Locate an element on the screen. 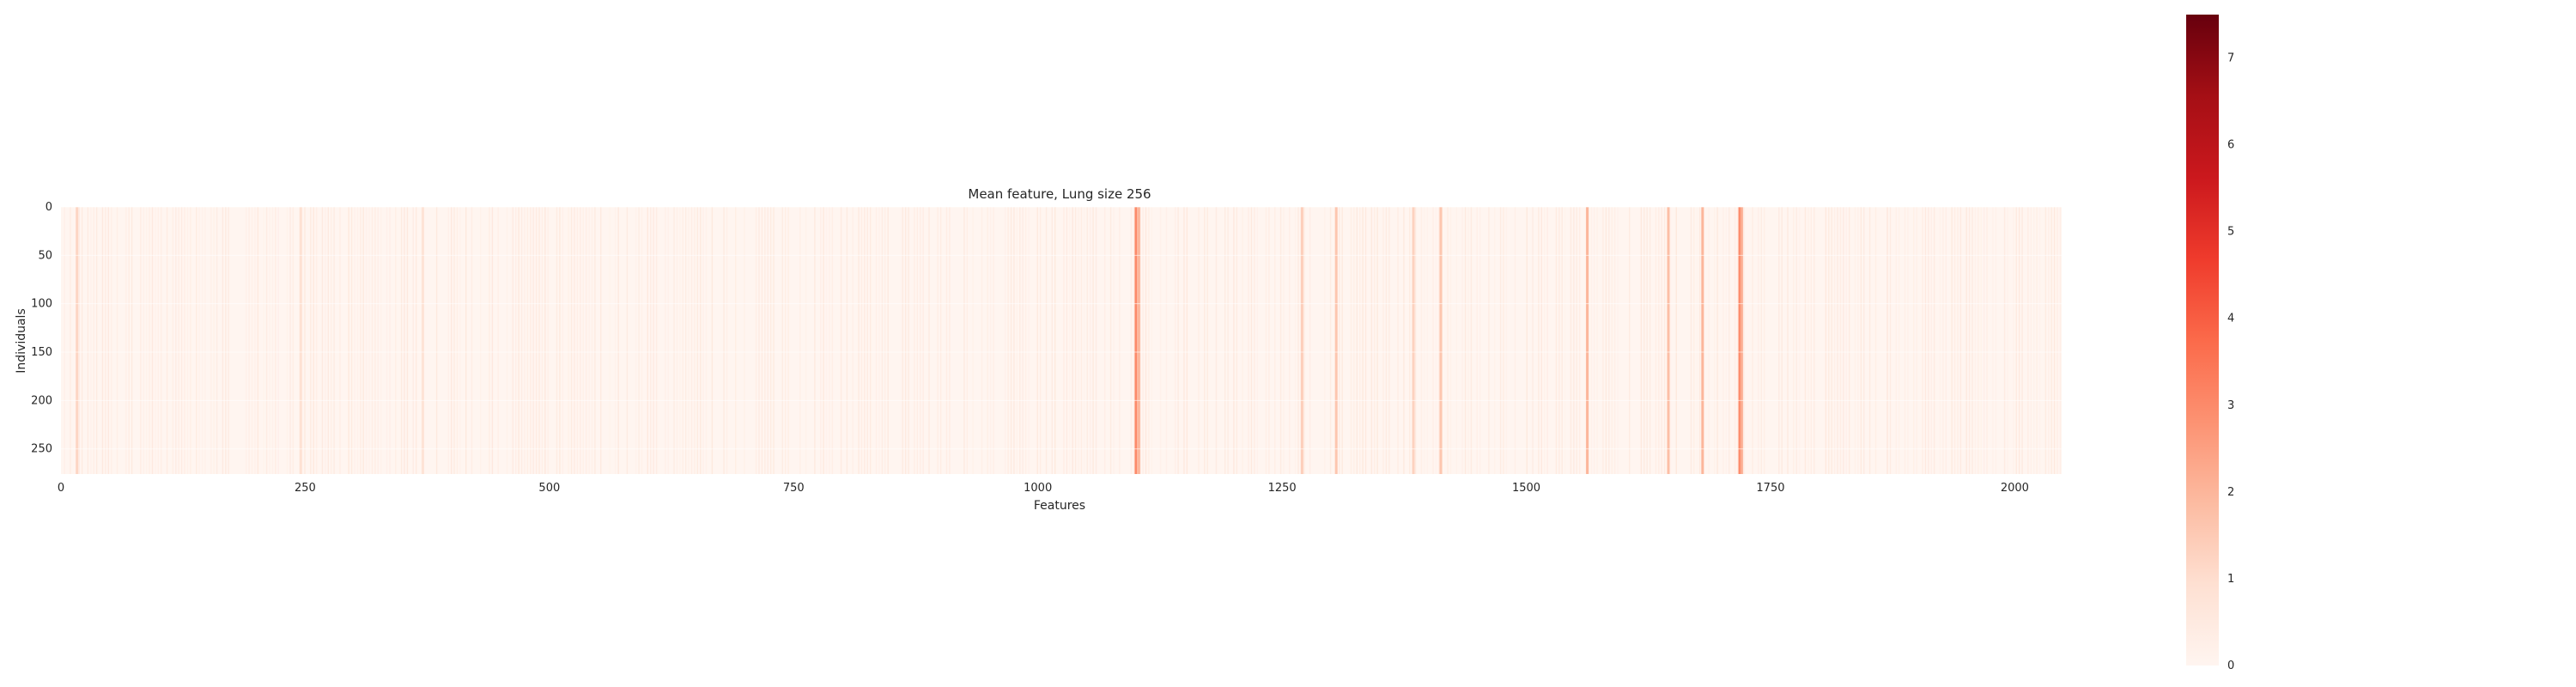  colorbar-tick-label: 6 is located at coordinates (2230, 145).